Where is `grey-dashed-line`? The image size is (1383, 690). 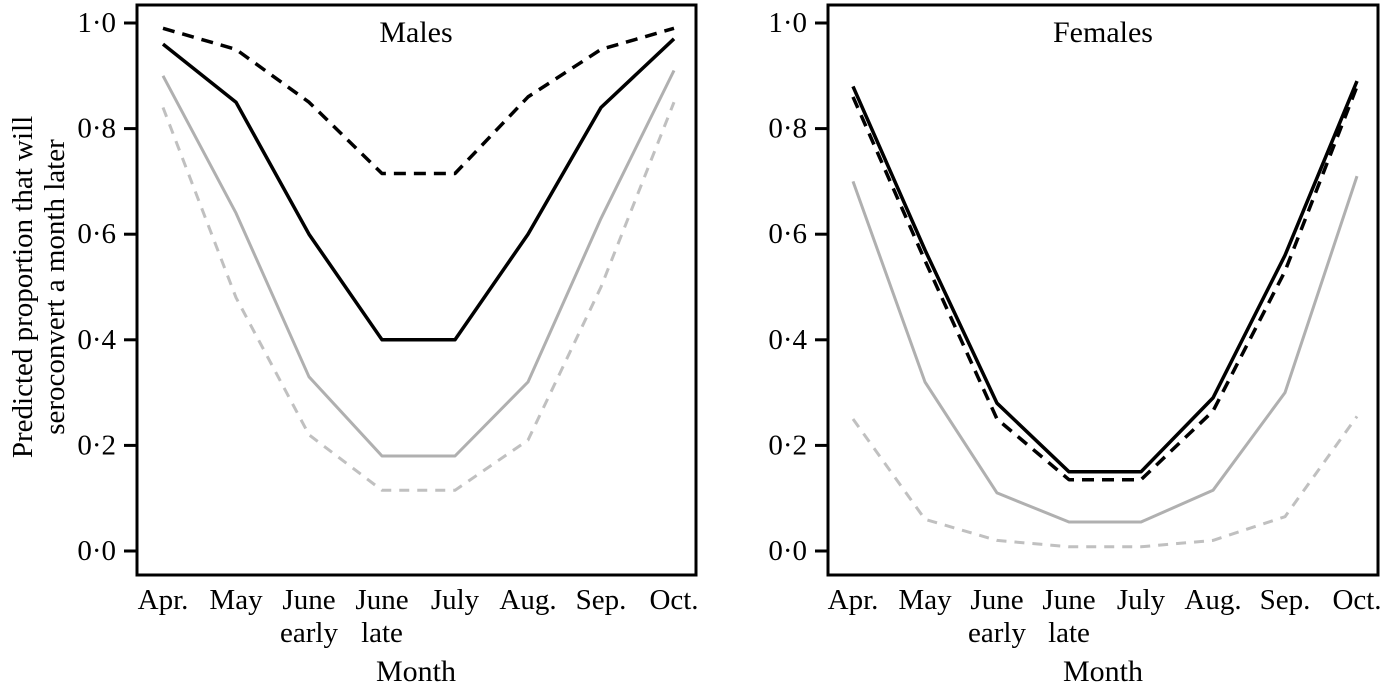 grey-dashed-line is located at coordinates (1105, 482).